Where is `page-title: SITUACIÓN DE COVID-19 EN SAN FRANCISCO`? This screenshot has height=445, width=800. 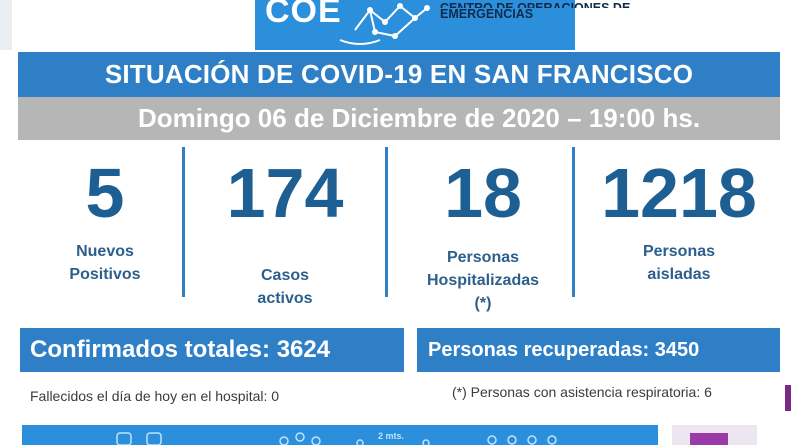 page-title: SITUACIÓN DE COVID-19 EN SAN FRANCISCO is located at coordinates (399, 74).